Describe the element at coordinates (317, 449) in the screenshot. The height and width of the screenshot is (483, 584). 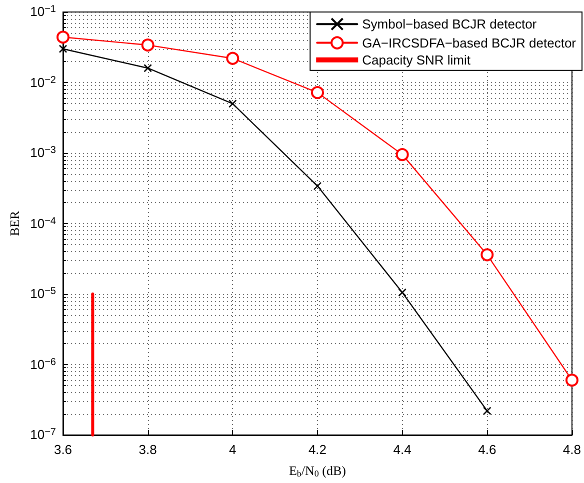
I see `x-tick-label: 4.2` at that location.